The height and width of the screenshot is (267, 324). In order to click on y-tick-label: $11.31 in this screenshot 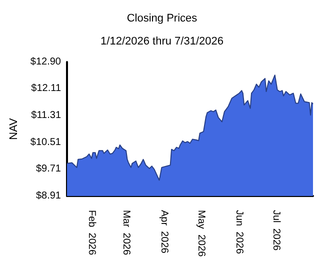, I will do `click(46, 115)`.